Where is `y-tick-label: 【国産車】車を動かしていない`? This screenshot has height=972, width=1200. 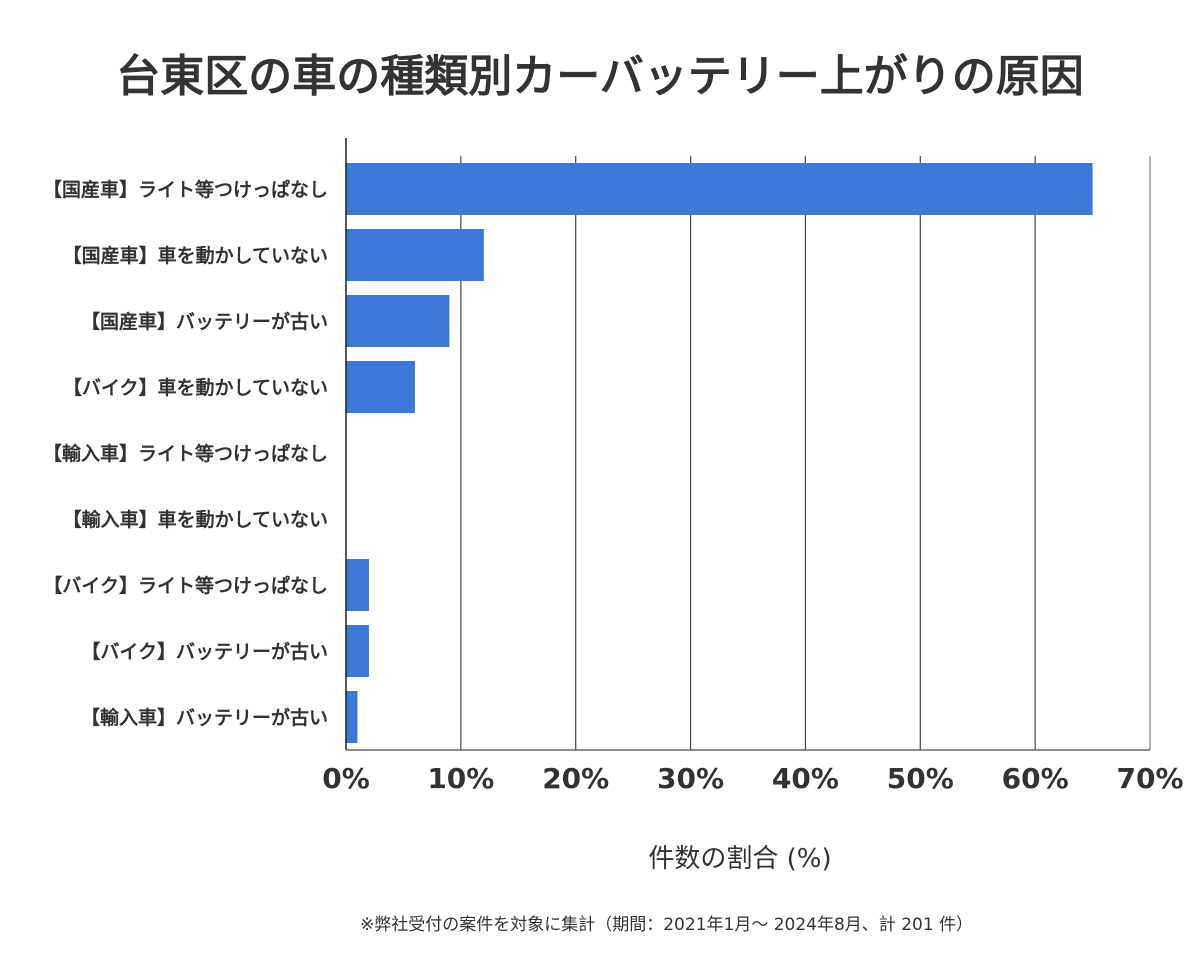
y-tick-label: 【国産車】車を動かしていない is located at coordinates (195, 255).